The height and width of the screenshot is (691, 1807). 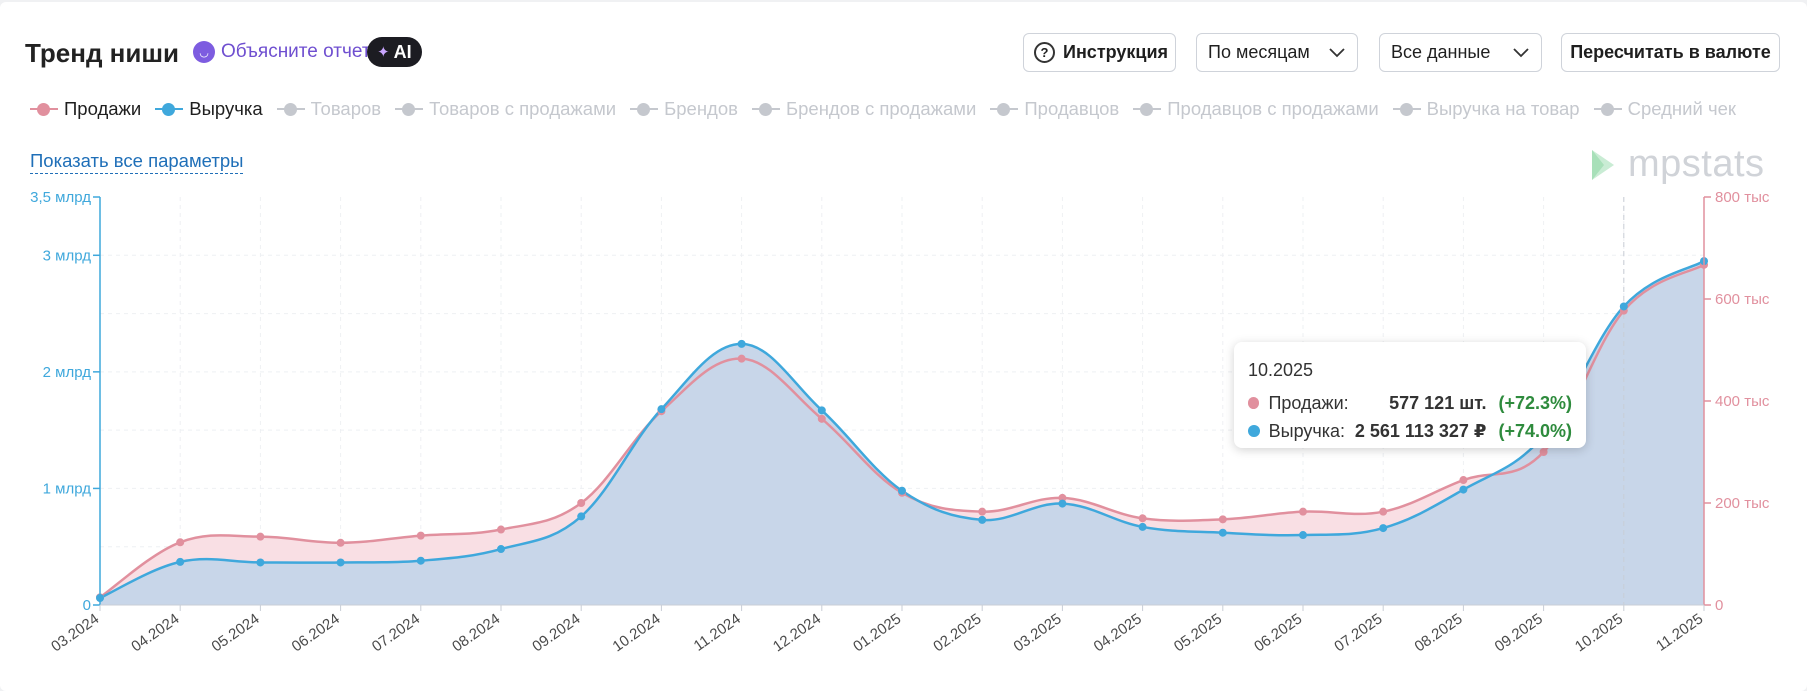 I want to click on revenue-dot-icon, so click(x=1254, y=431).